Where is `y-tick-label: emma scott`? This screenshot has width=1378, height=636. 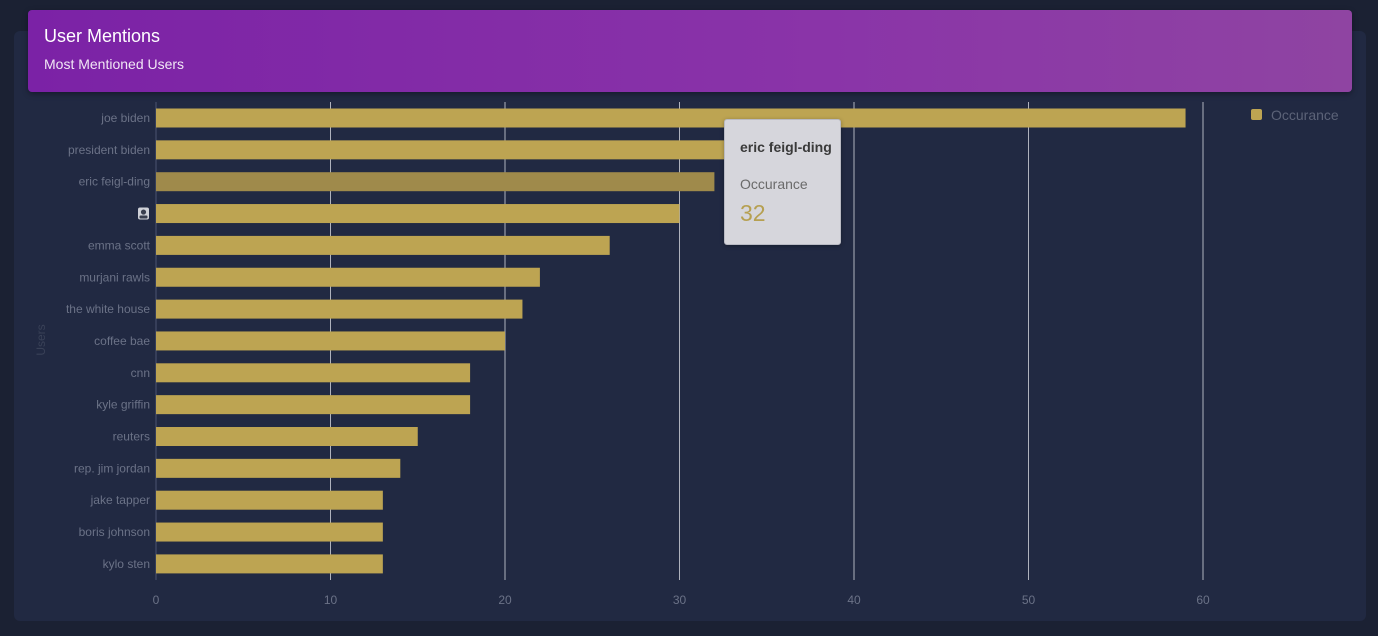 y-tick-label: emma scott is located at coordinates (119, 245).